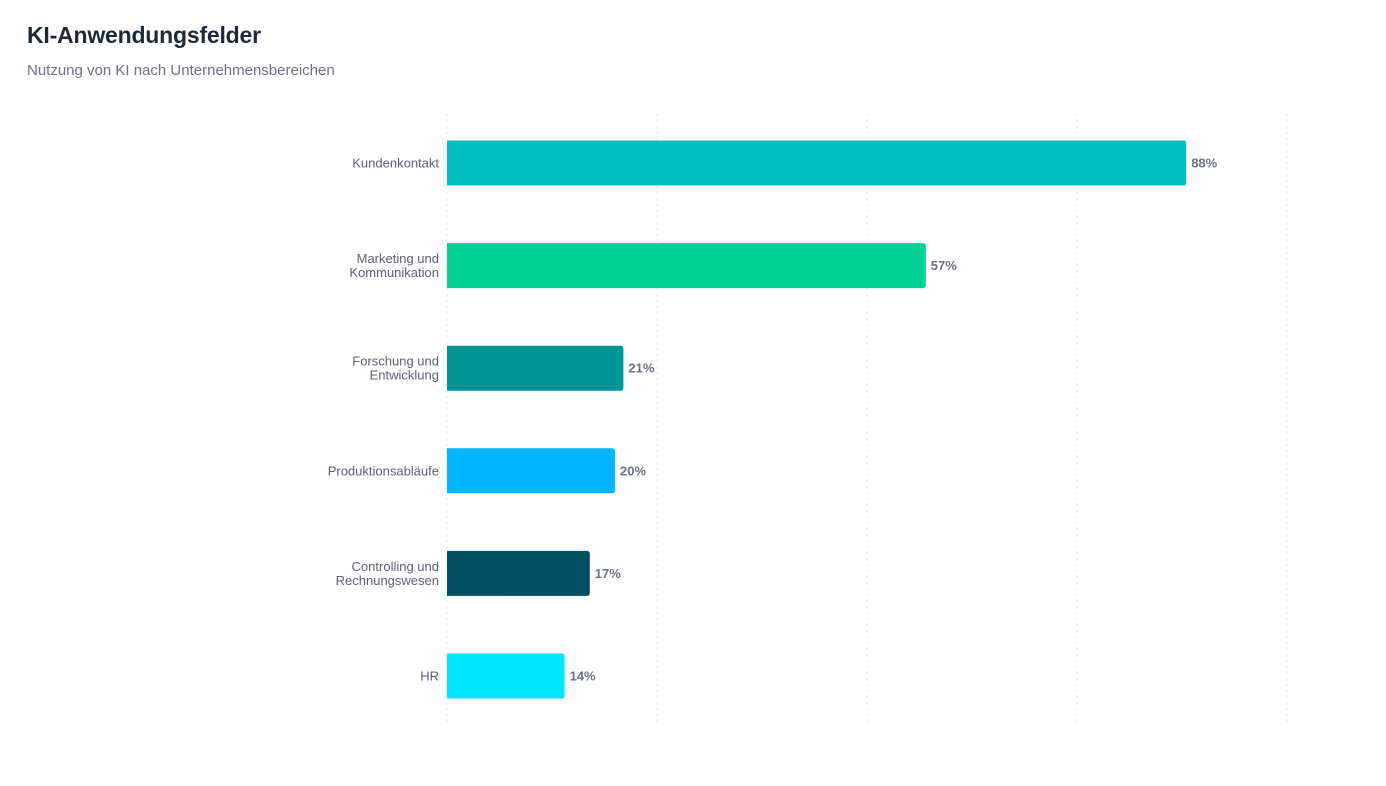 The height and width of the screenshot is (786, 1386). Describe the element at coordinates (641, 368) in the screenshot. I see `value-label: 21%` at that location.